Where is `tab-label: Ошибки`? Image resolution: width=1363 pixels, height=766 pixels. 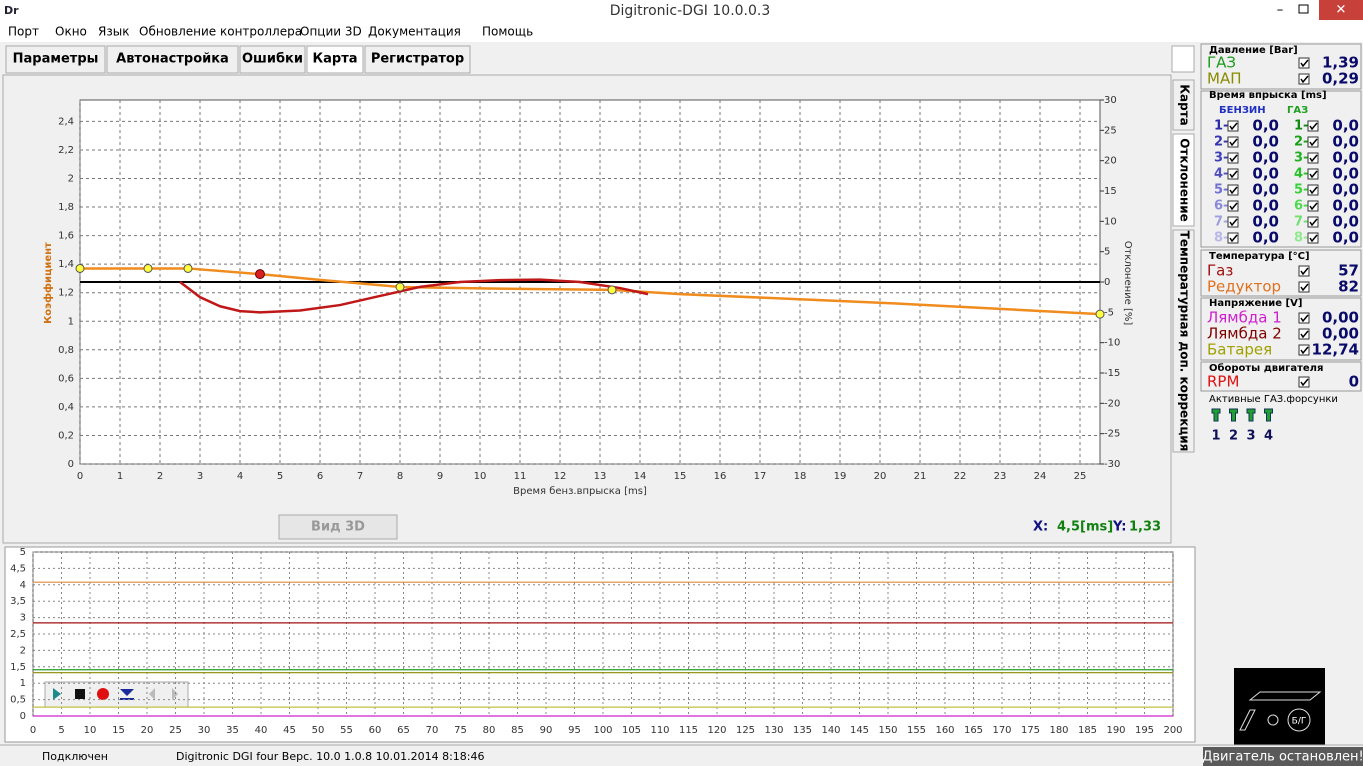 tab-label: Ошибки is located at coordinates (272, 59).